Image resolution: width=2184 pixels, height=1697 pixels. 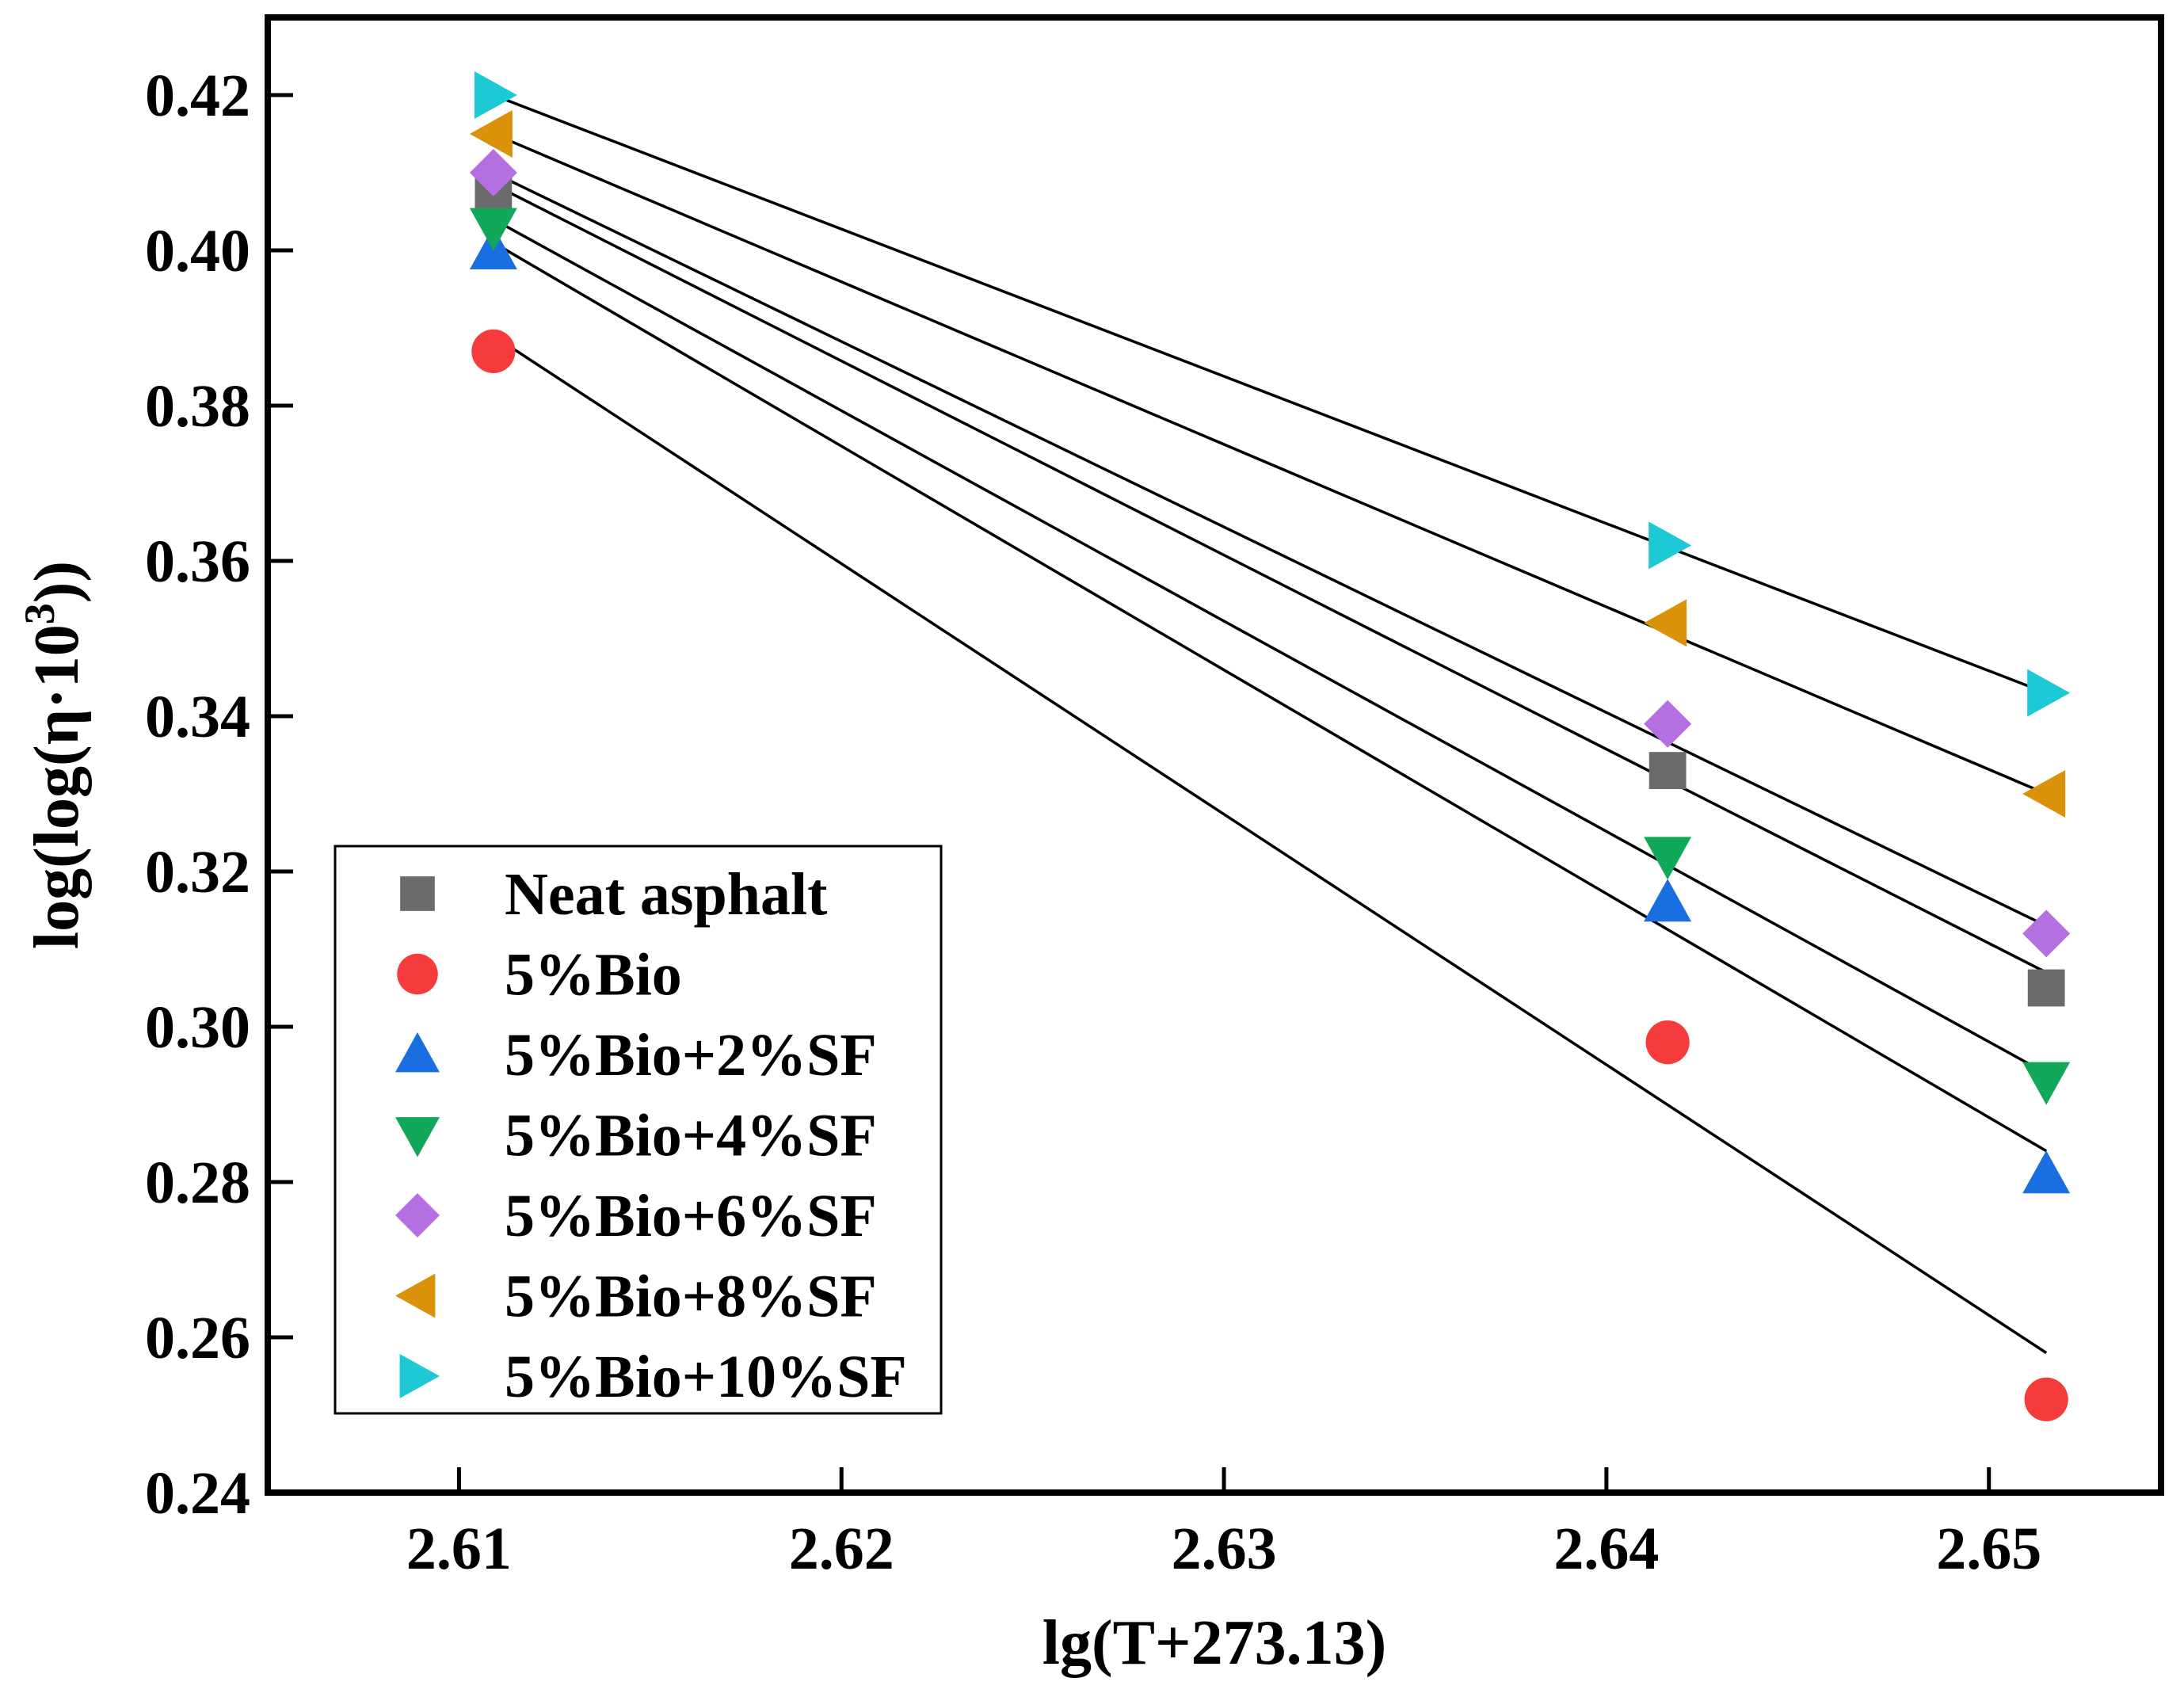 What do you see at coordinates (1224, 1549) in the screenshot?
I see `x-tick-label: 2.63` at bounding box center [1224, 1549].